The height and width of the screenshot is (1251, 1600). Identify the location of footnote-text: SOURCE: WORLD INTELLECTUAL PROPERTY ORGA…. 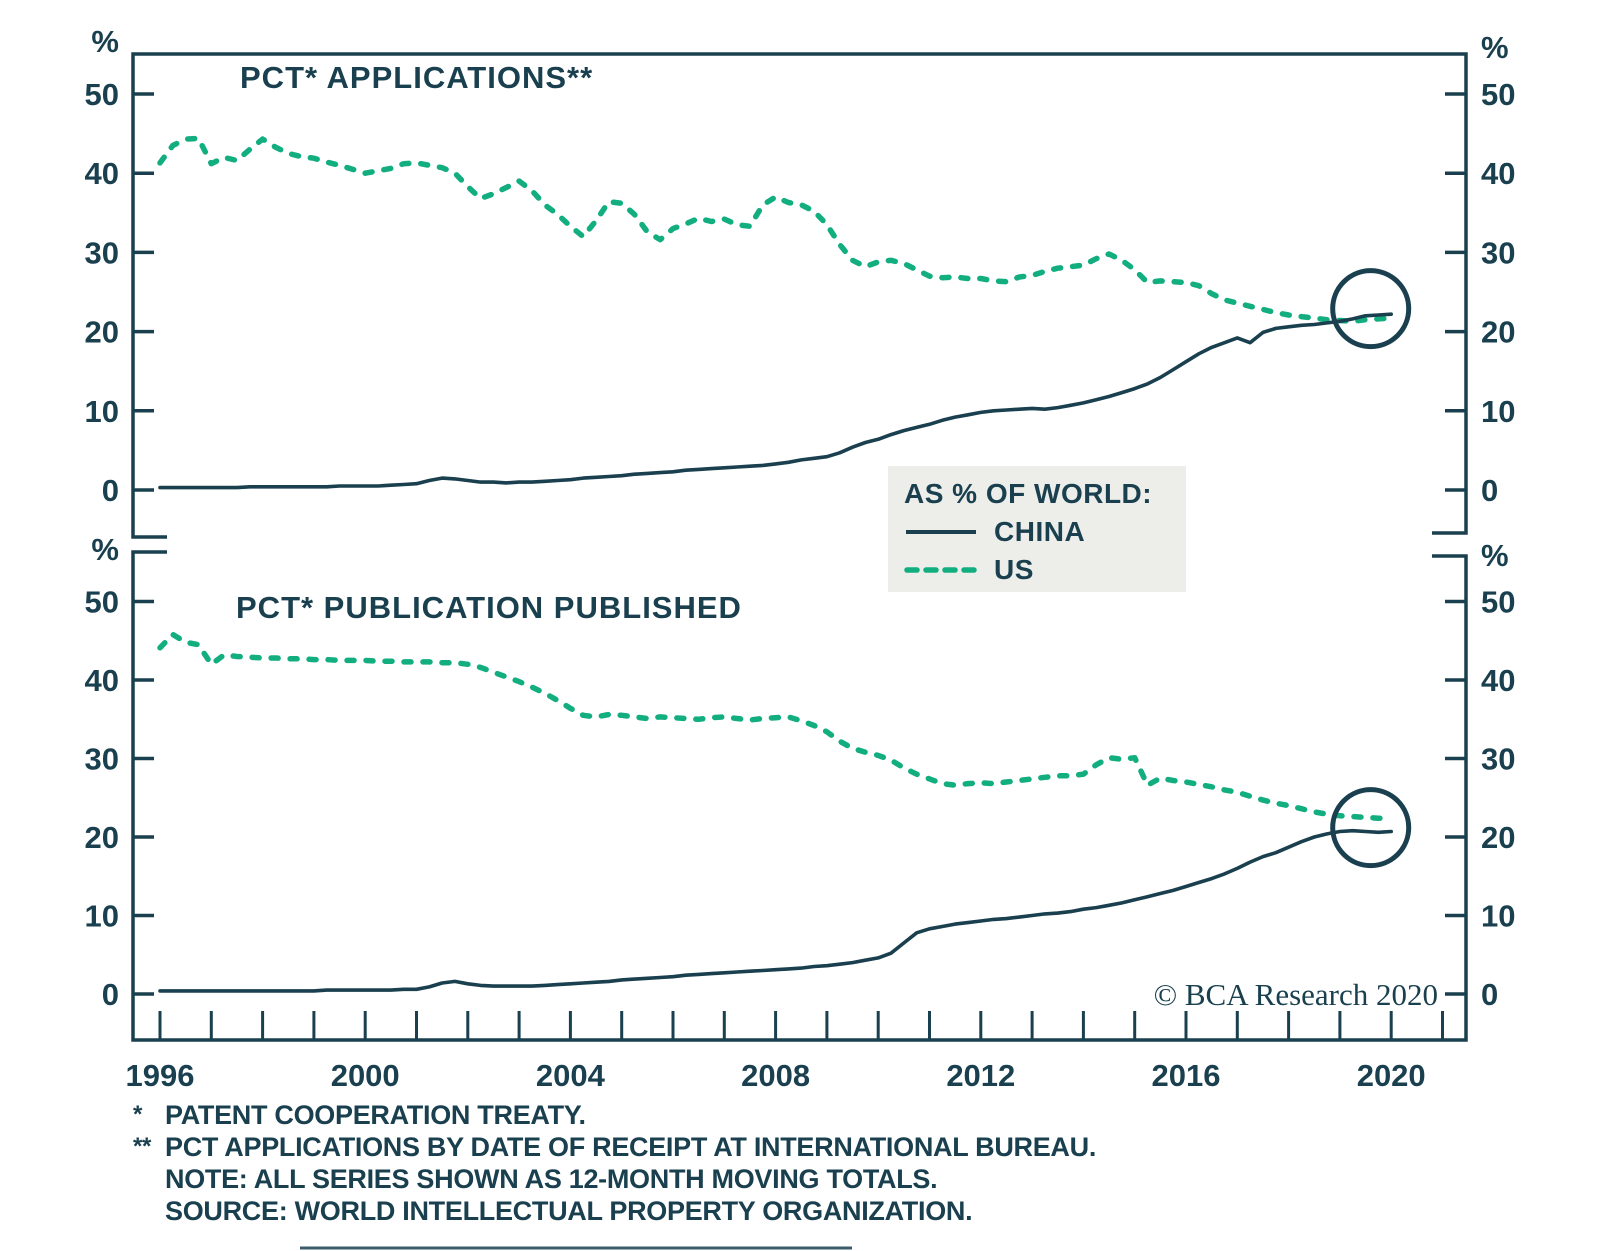
(569, 1211).